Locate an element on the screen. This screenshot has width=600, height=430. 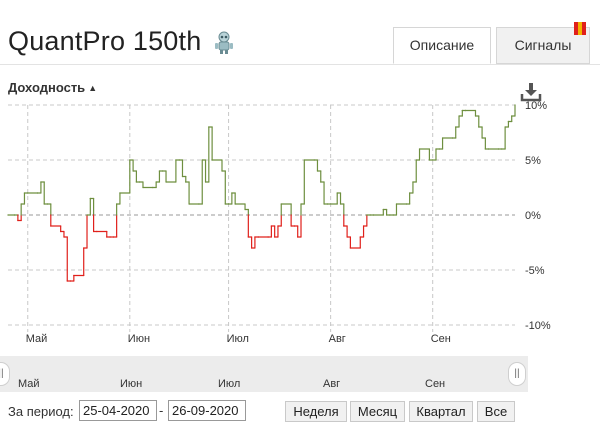
y-tick-label: -5% is located at coordinates (535, 271).